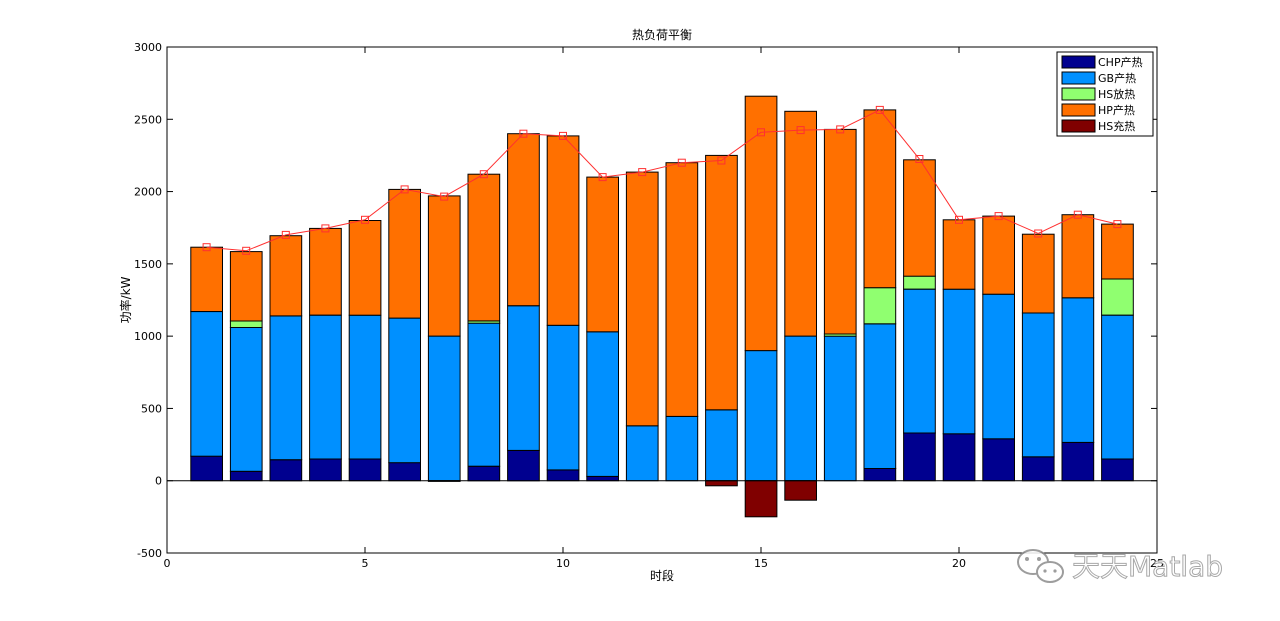  I want to click on y-tick-label-1000: 1000, so click(148, 336).